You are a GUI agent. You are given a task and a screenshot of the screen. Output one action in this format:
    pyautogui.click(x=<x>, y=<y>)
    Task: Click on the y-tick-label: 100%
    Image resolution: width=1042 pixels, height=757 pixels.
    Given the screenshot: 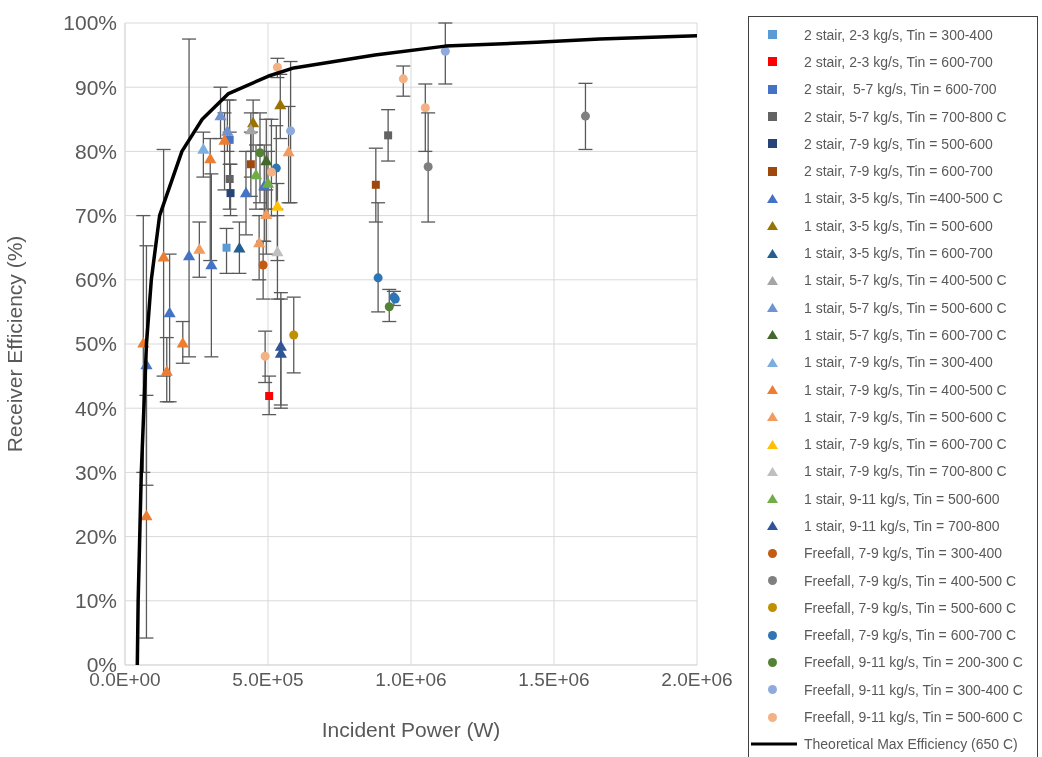 What is the action you would take?
    pyautogui.click(x=90, y=23)
    